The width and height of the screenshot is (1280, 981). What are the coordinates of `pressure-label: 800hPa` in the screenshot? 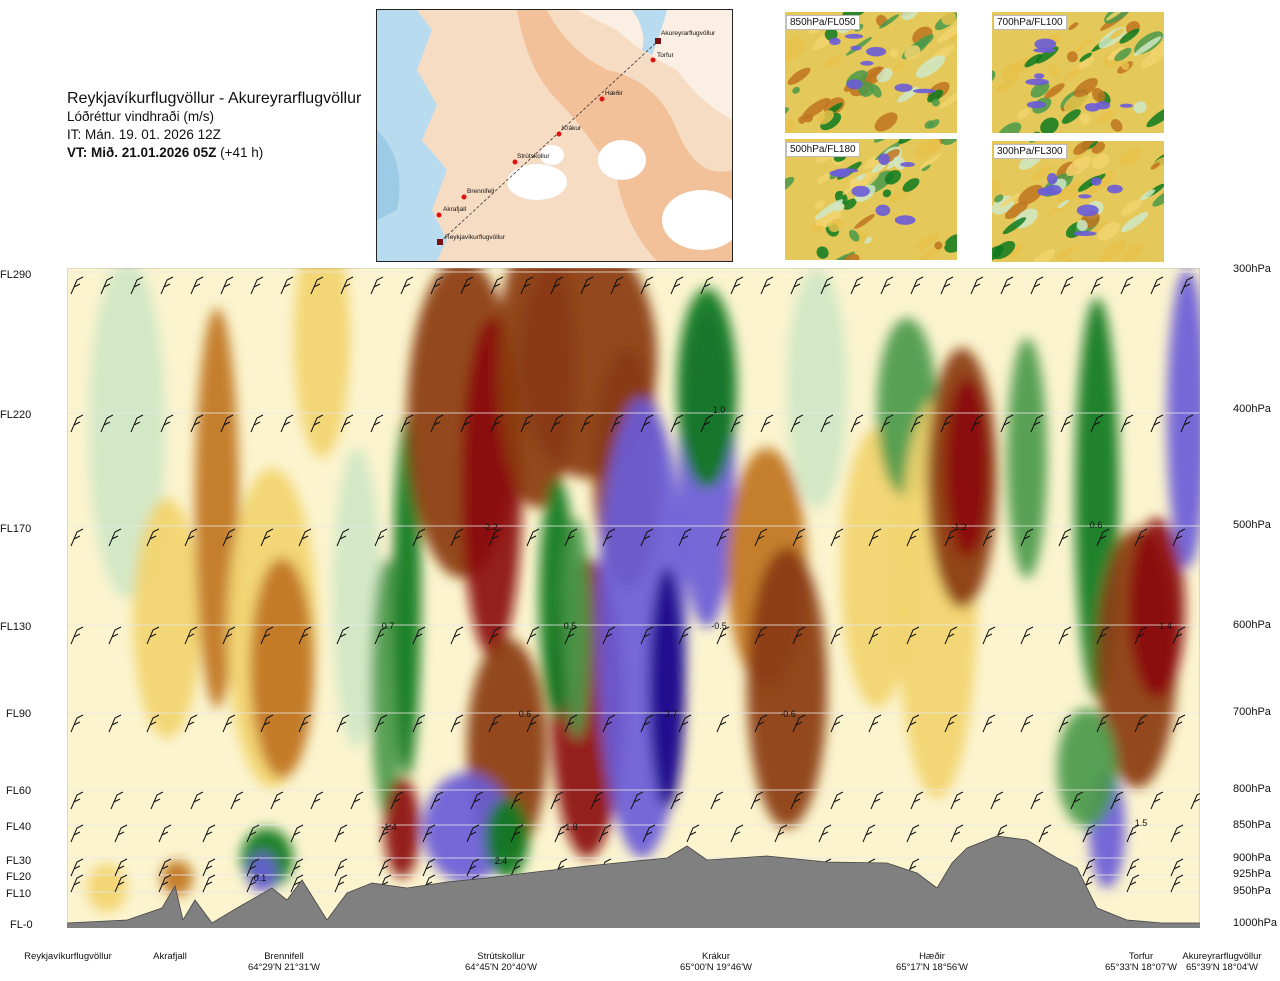 It's located at (1252, 789).